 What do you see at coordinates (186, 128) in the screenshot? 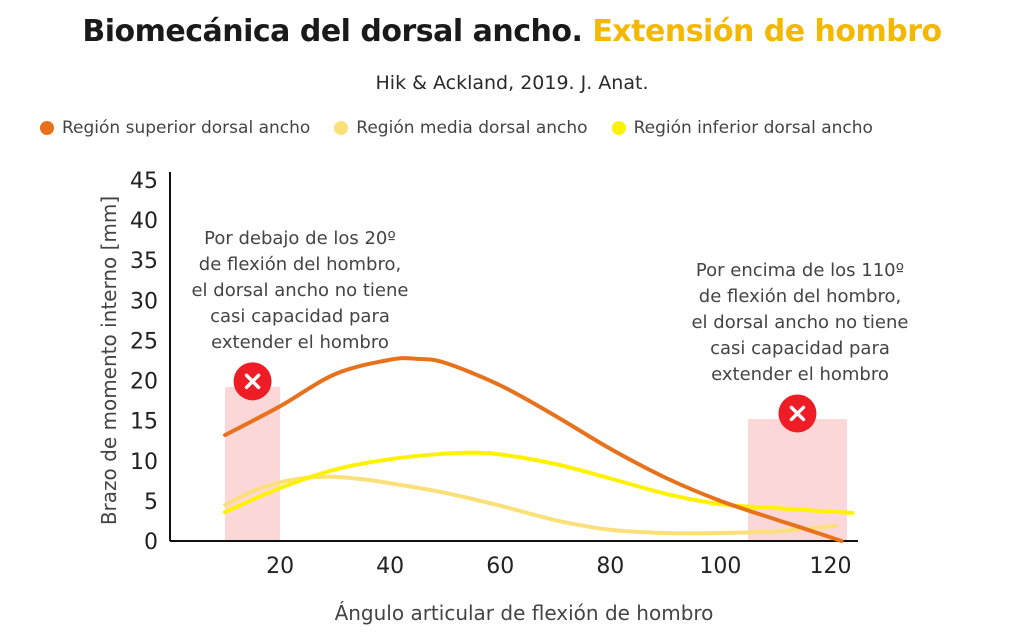
I see `legend-label-superior: Región superior dorsal ancho` at bounding box center [186, 128].